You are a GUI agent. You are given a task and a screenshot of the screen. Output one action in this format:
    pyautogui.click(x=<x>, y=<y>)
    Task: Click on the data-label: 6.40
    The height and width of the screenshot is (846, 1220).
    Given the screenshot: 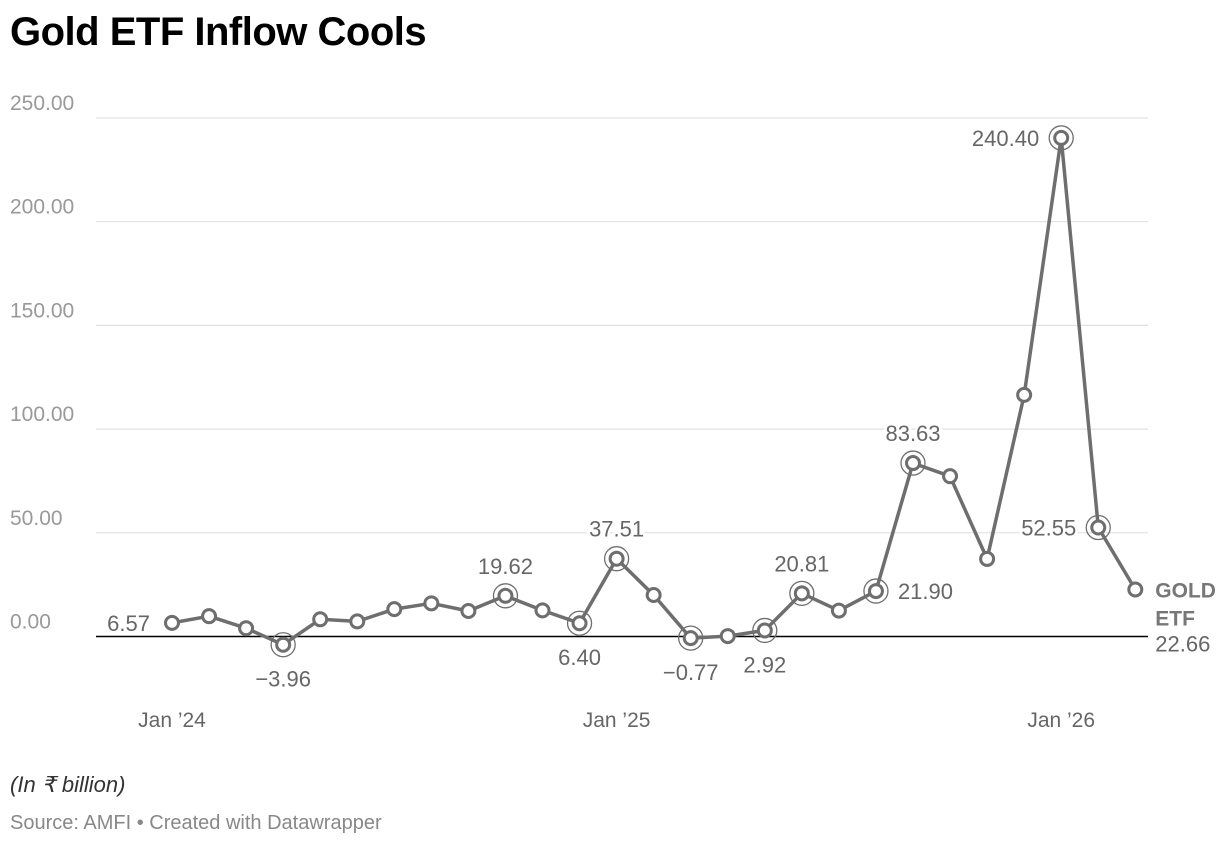 What is the action you would take?
    pyautogui.click(x=579, y=657)
    